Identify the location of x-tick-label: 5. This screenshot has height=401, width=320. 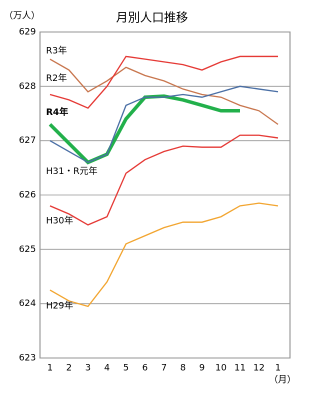
(126, 369).